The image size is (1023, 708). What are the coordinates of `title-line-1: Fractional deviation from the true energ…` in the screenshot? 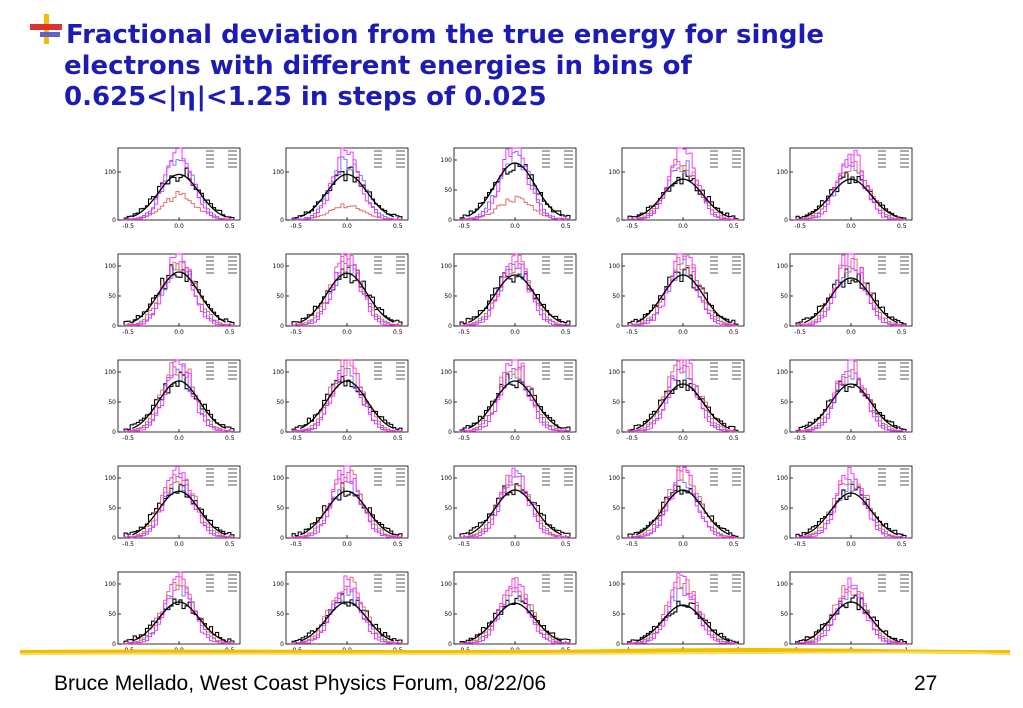 It's located at (445, 35).